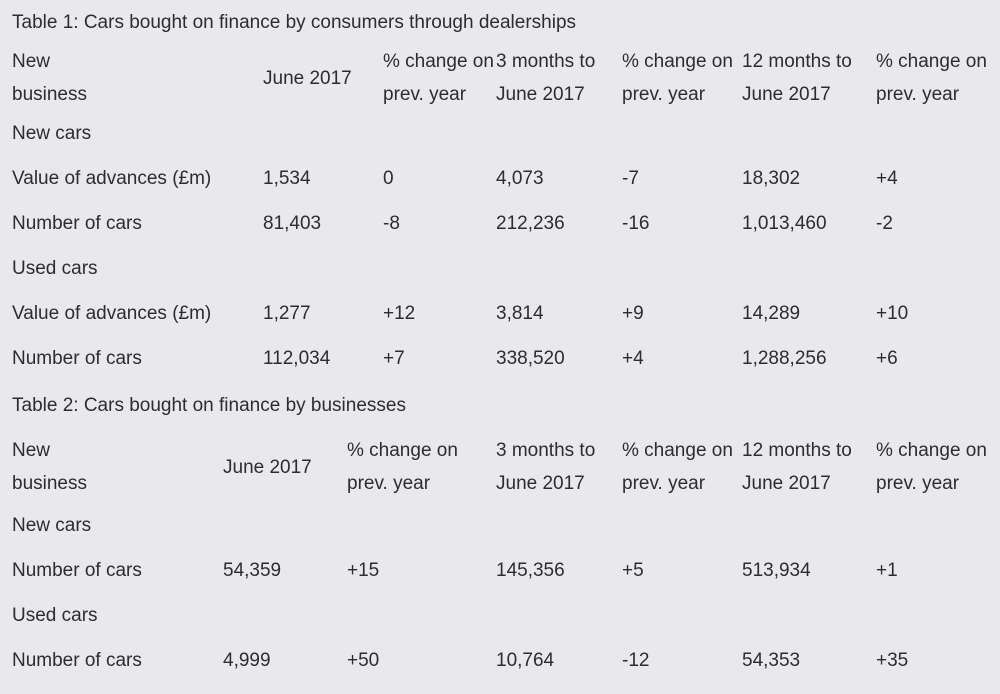 The width and height of the screenshot is (1000, 694). I want to click on cell-value: 54,353, so click(771, 660).